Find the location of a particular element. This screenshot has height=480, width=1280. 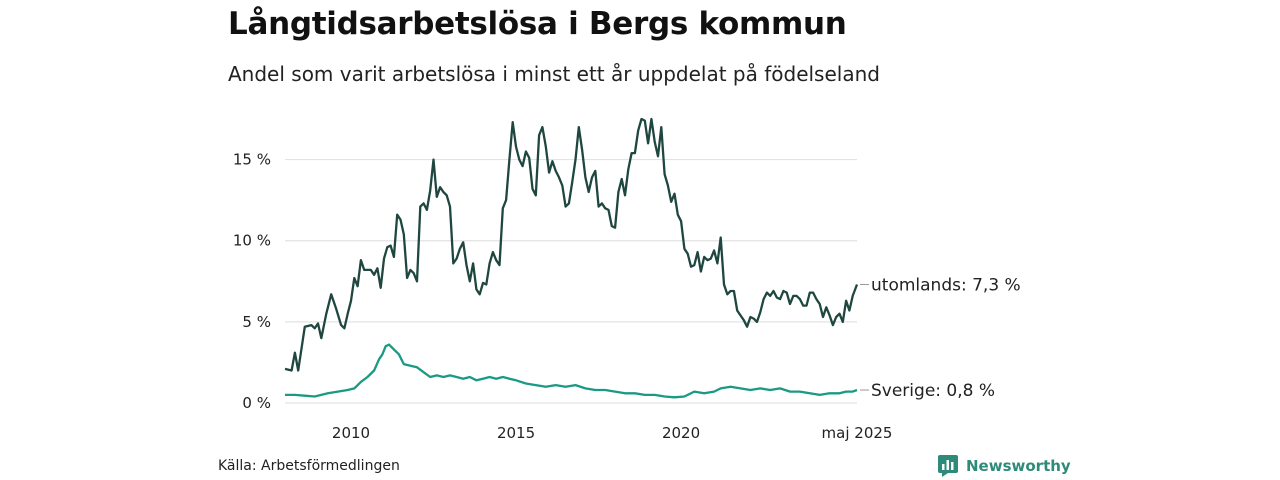

chart-title: Långtidsarbetslösa i Bergs kommun is located at coordinates (537, 24).